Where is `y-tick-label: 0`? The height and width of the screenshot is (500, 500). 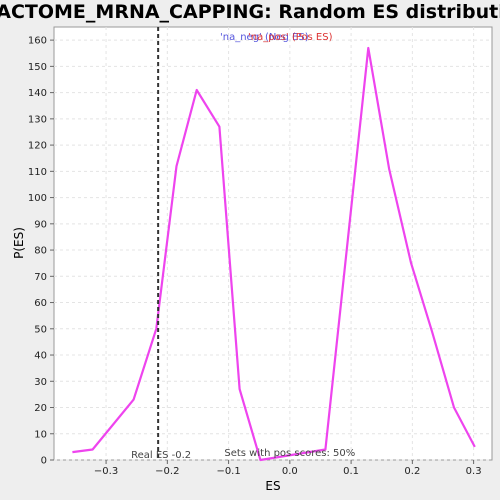
y-tick-label: 0 is located at coordinates (44, 461).